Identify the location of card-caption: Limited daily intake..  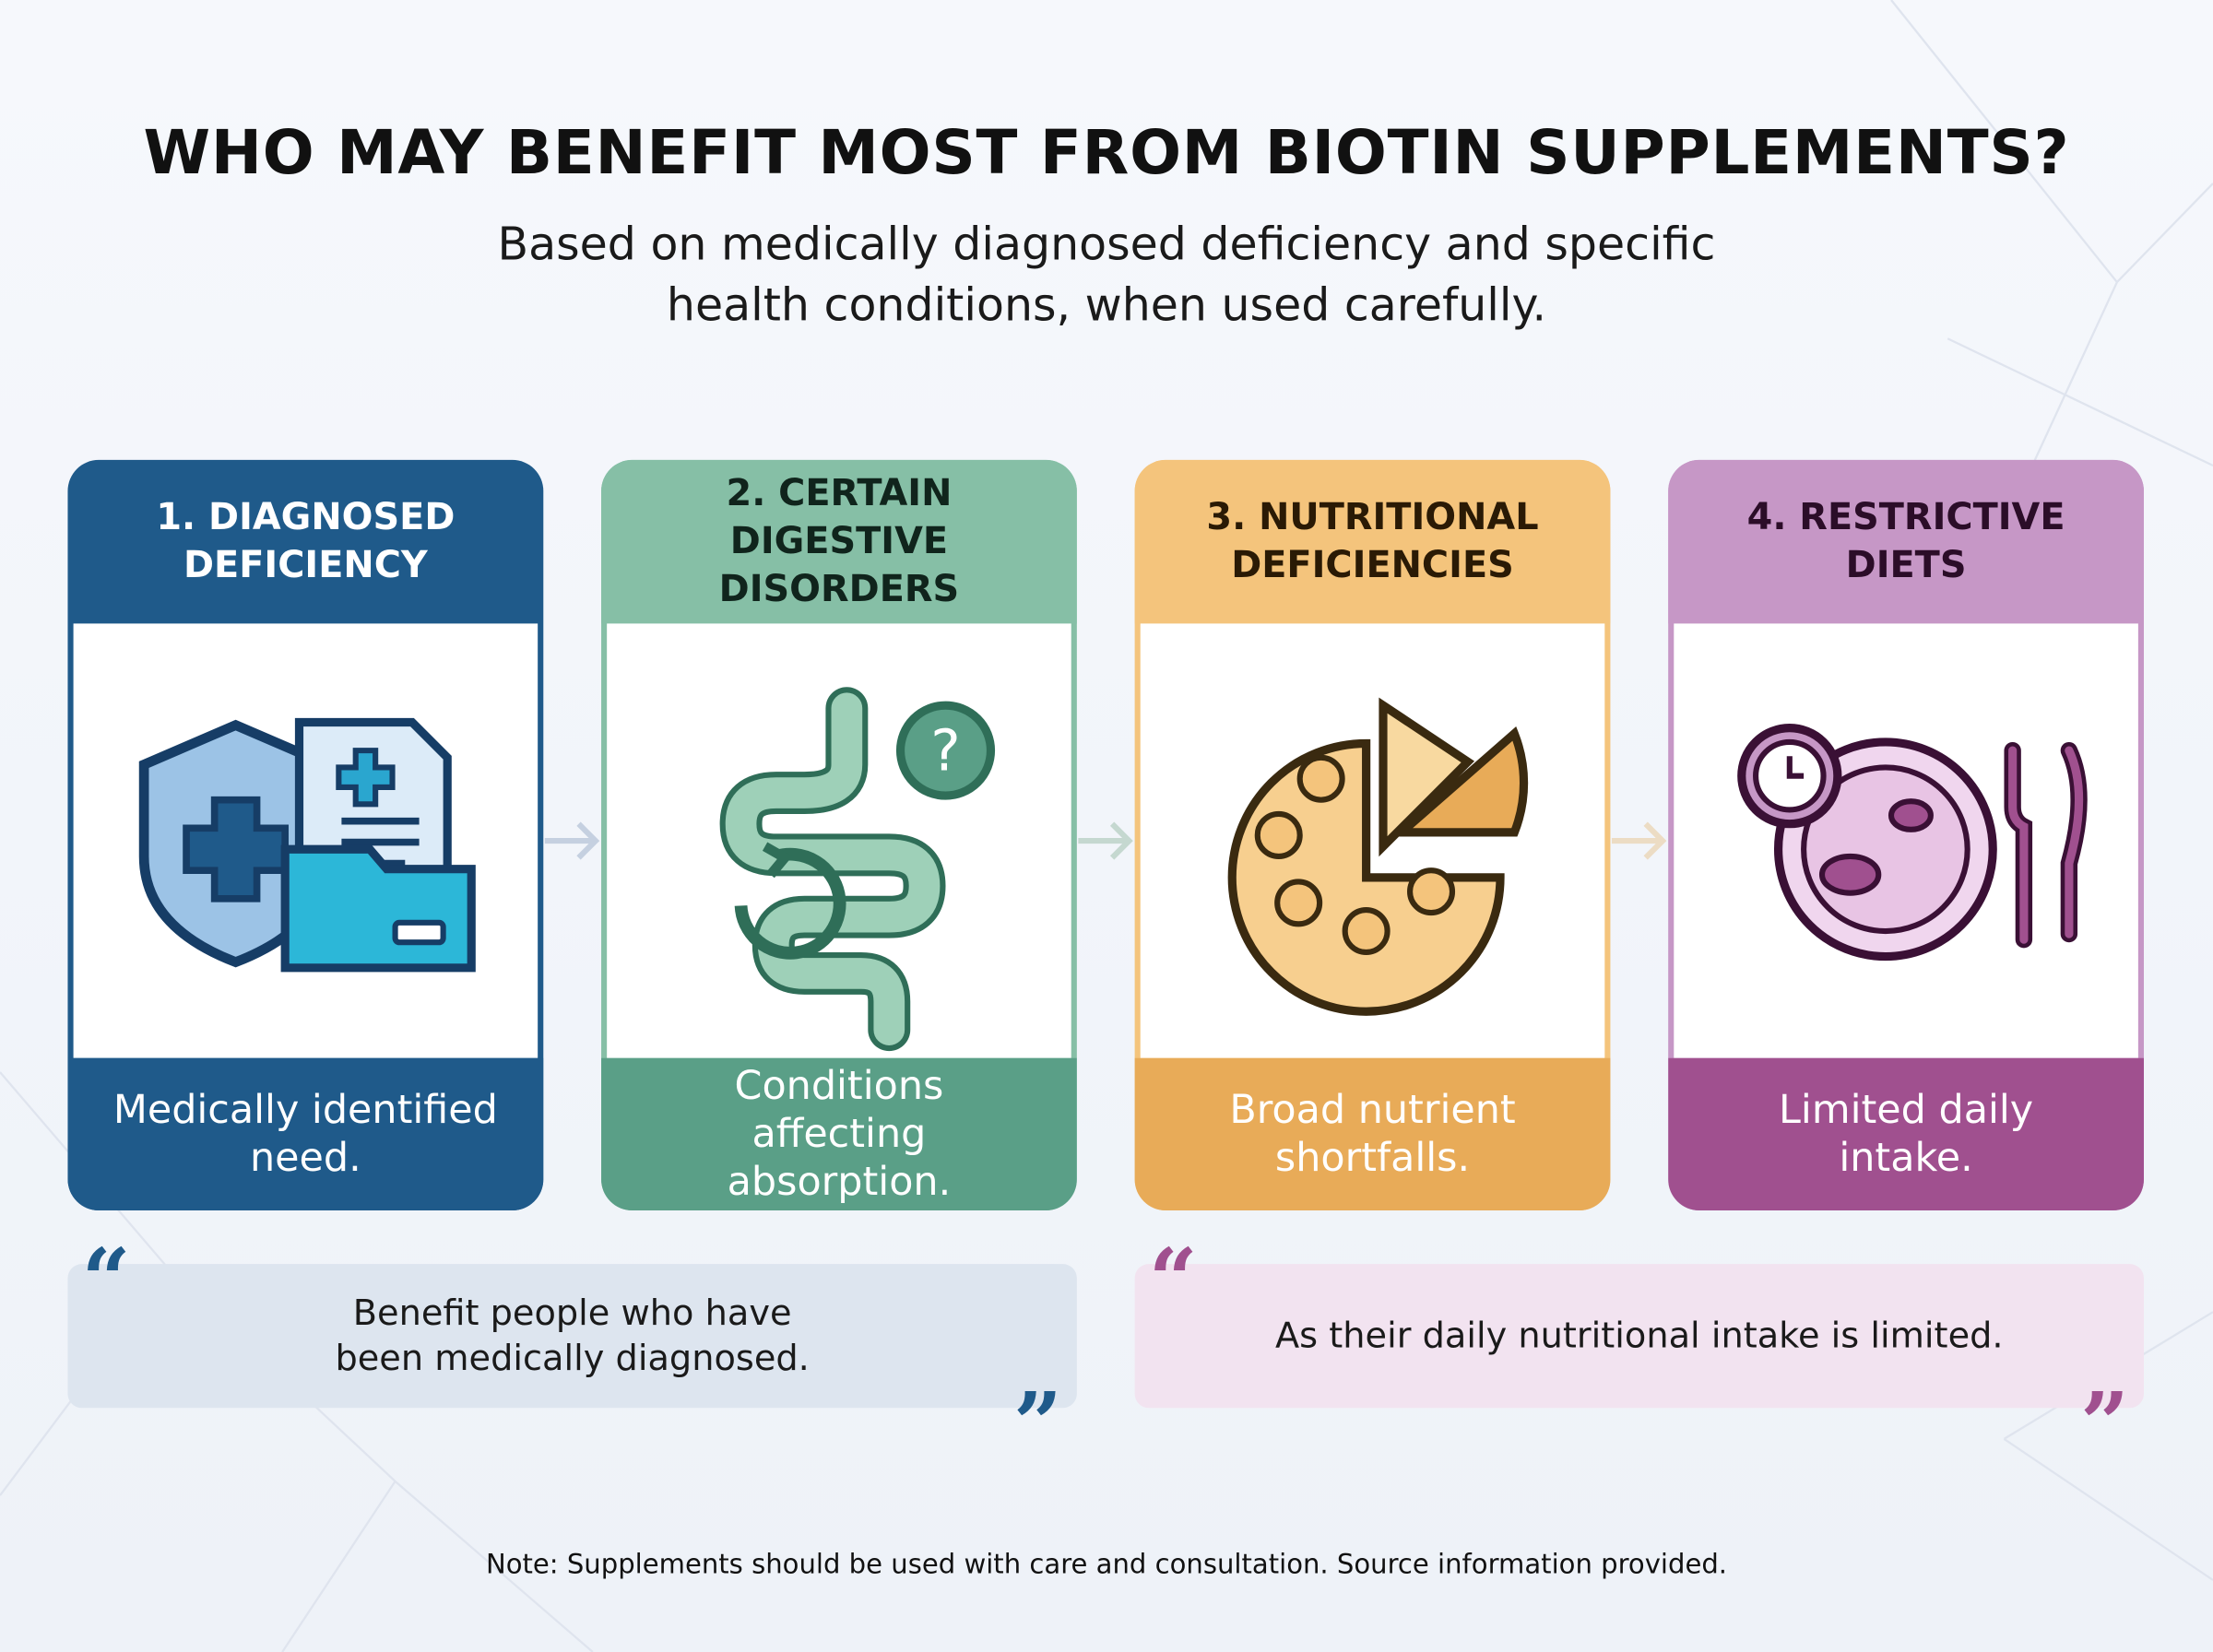
(1906, 1134).